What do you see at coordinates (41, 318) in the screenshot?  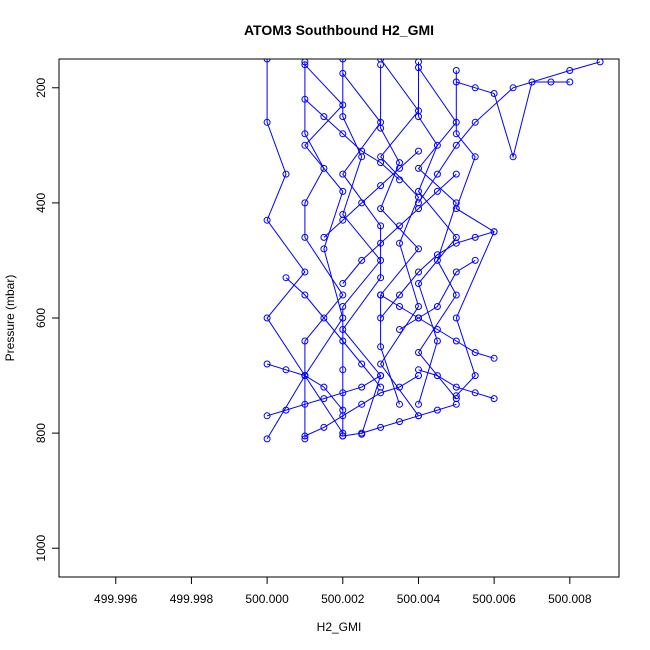 I see `y-tick-label: 600` at bounding box center [41, 318].